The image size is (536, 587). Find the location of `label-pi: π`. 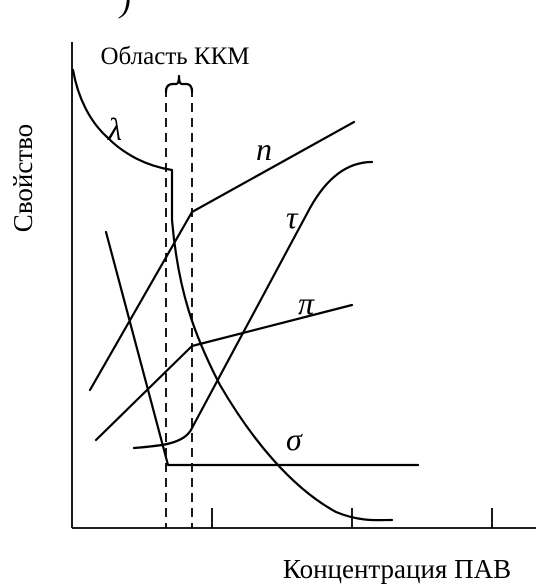

label-pi: π is located at coordinates (306, 303).